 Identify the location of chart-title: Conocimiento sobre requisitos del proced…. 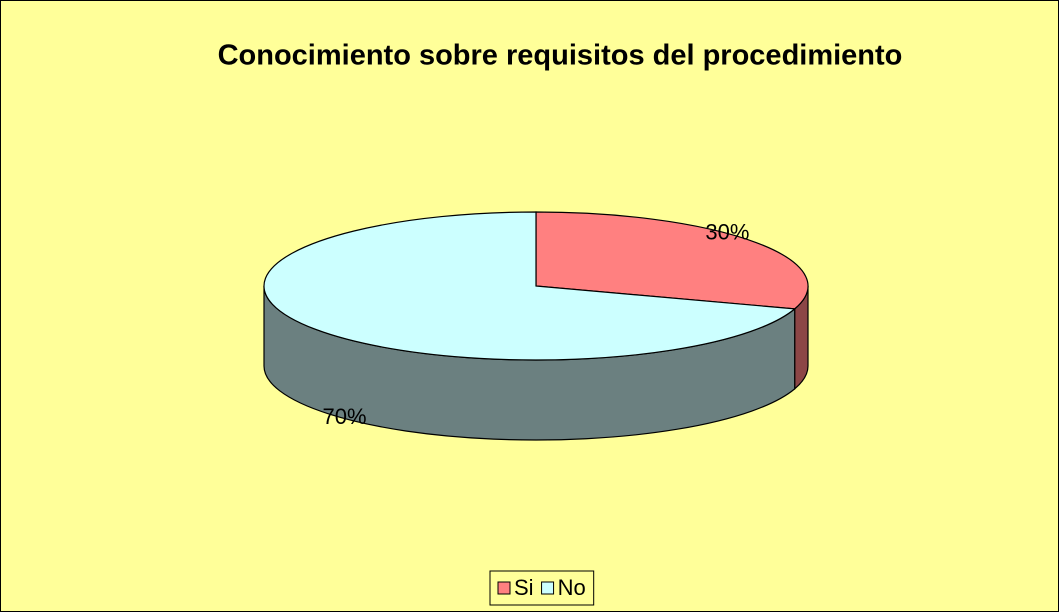
(560, 56).